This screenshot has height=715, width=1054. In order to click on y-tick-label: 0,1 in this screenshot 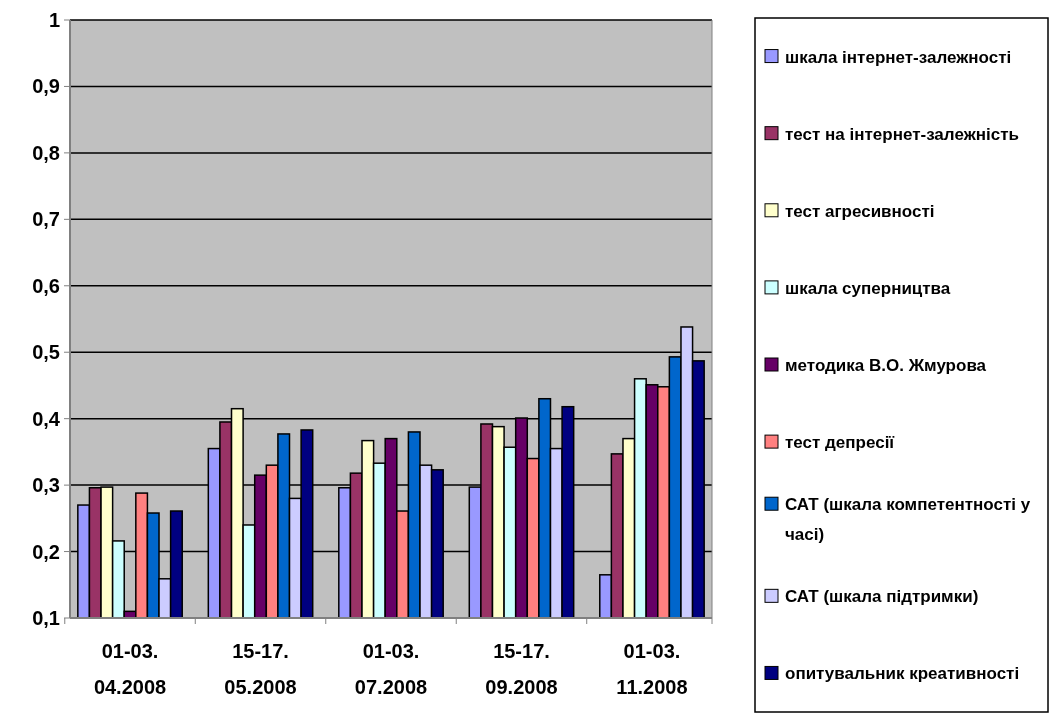, I will do `click(46, 618)`.